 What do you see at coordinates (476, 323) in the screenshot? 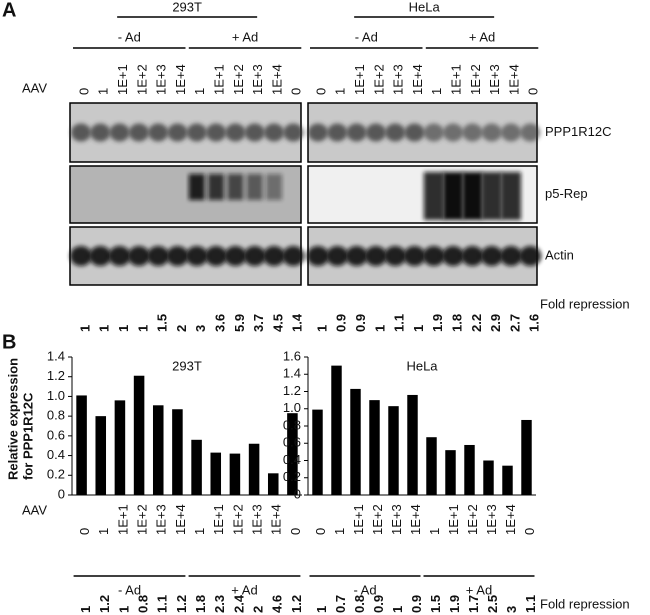
I see `fold-value: 2.2` at bounding box center [476, 323].